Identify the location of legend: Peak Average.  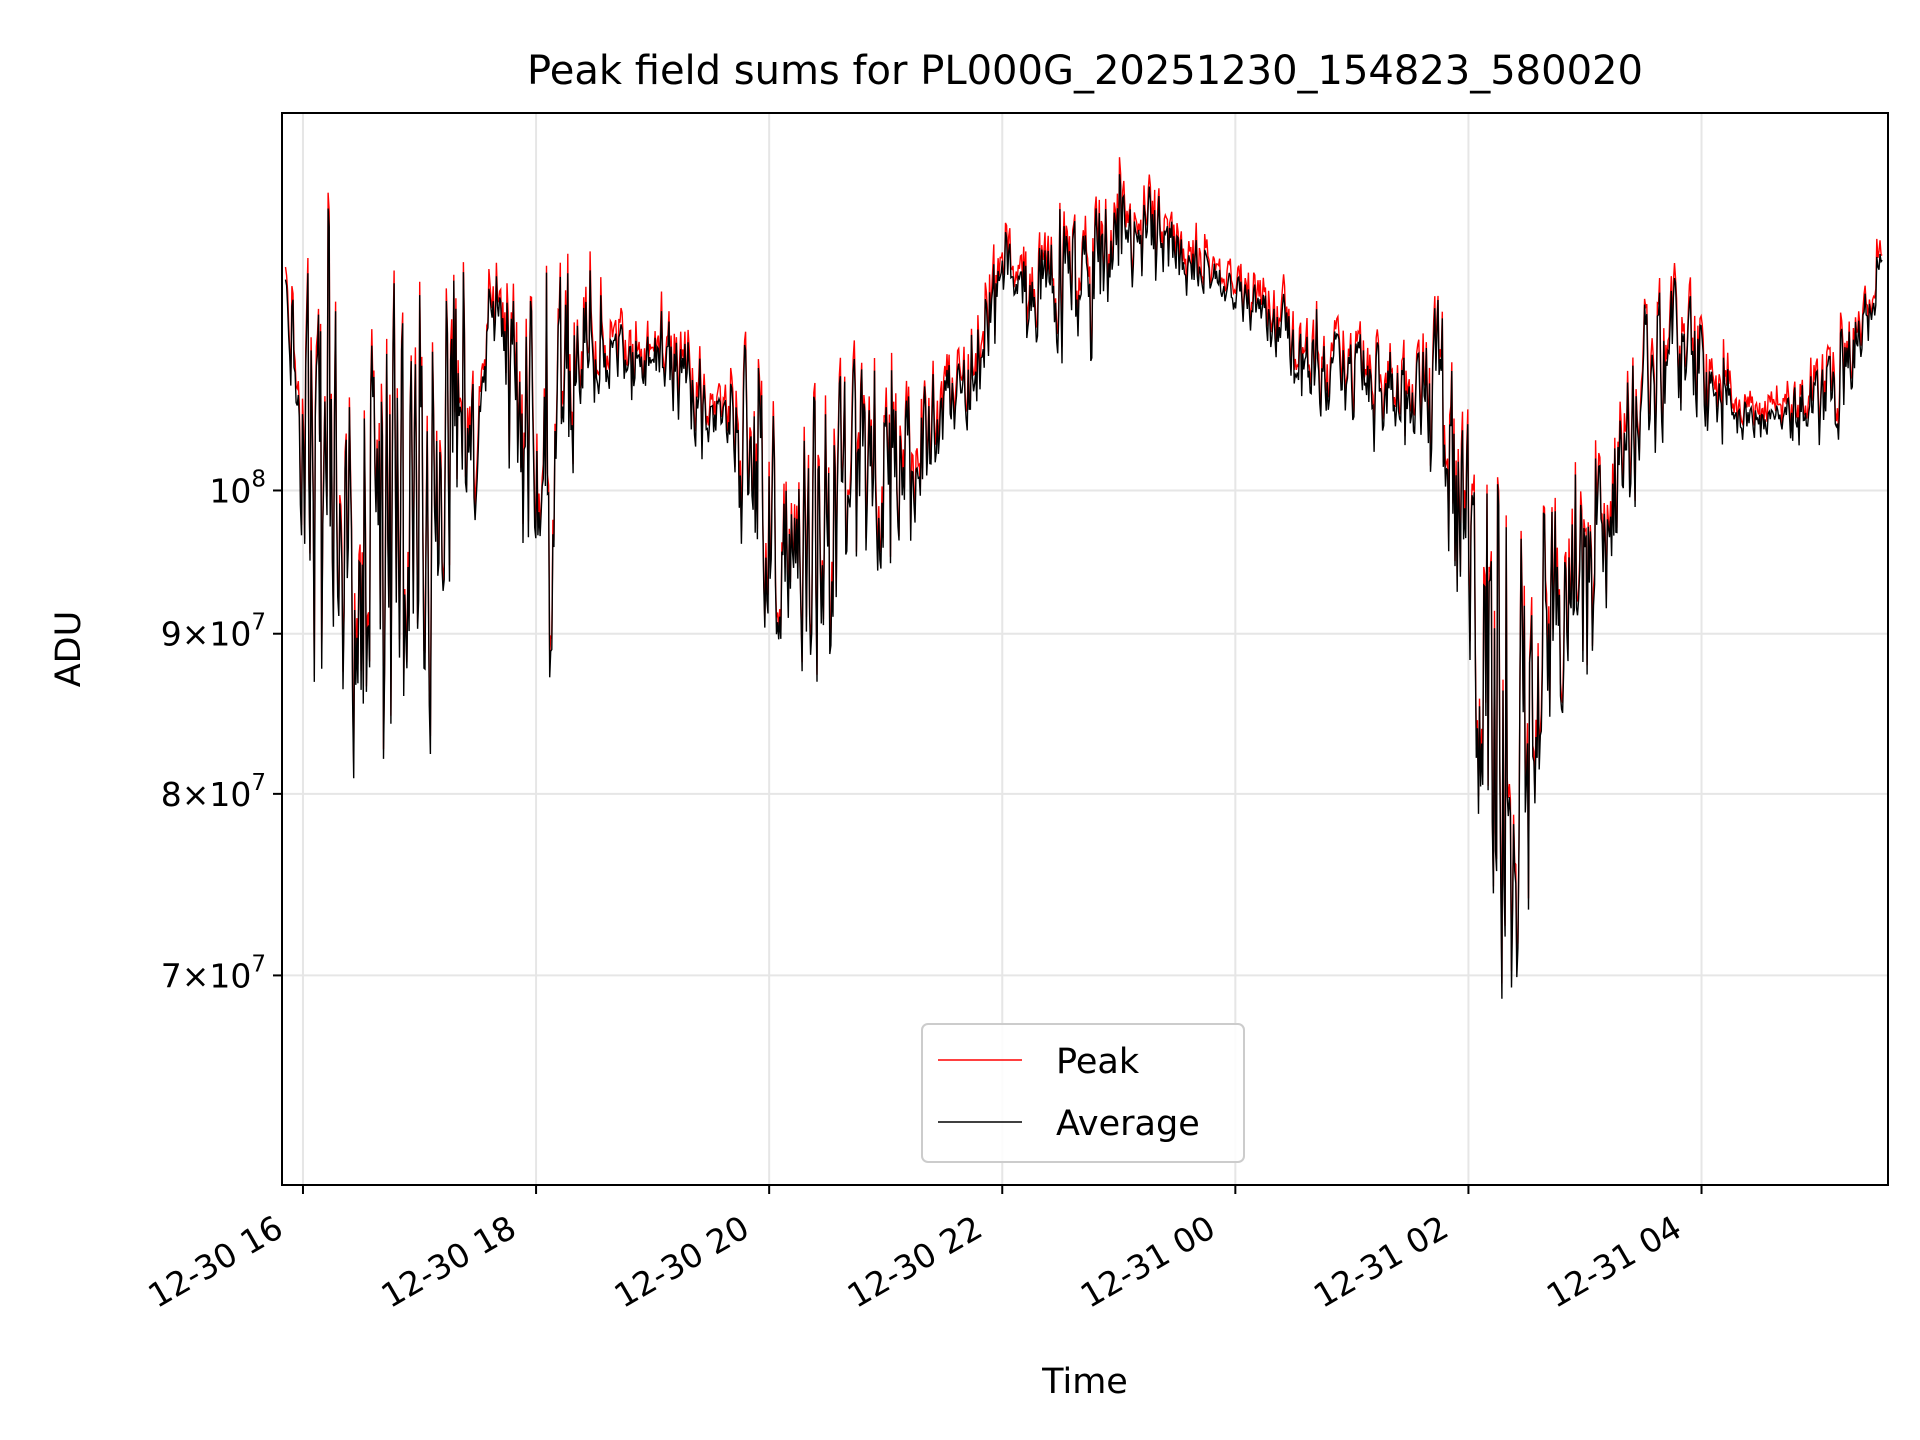
(1083, 1093).